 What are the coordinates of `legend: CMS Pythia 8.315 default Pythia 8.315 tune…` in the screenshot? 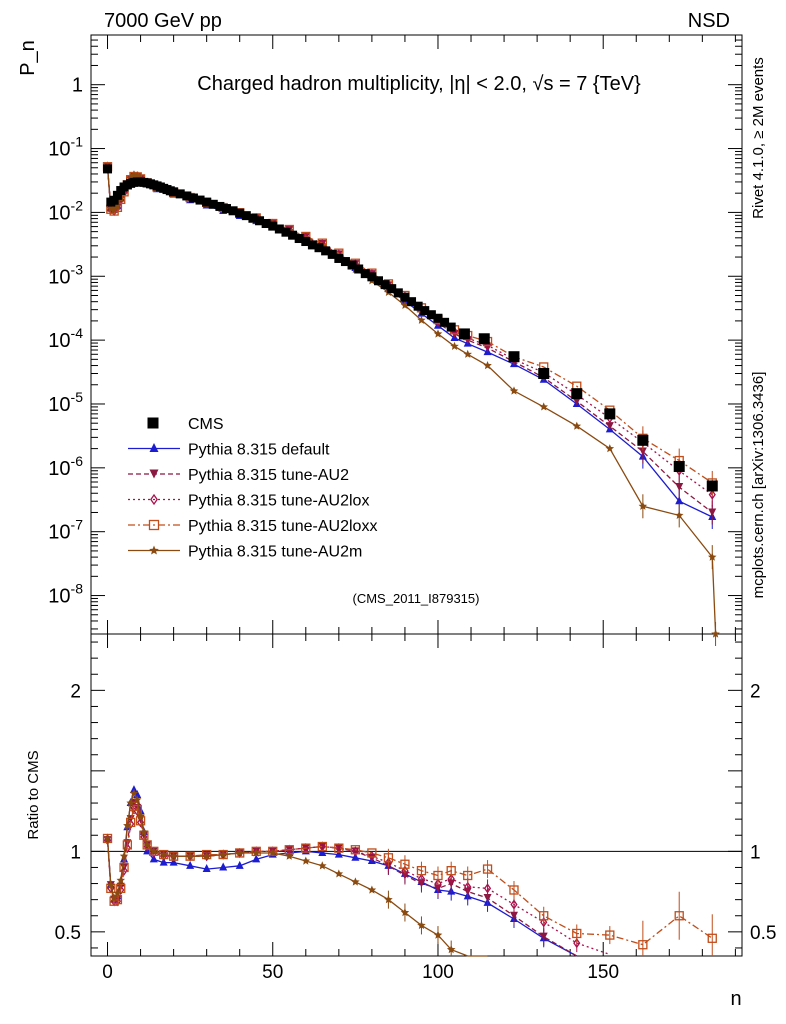 It's located at (252, 488).